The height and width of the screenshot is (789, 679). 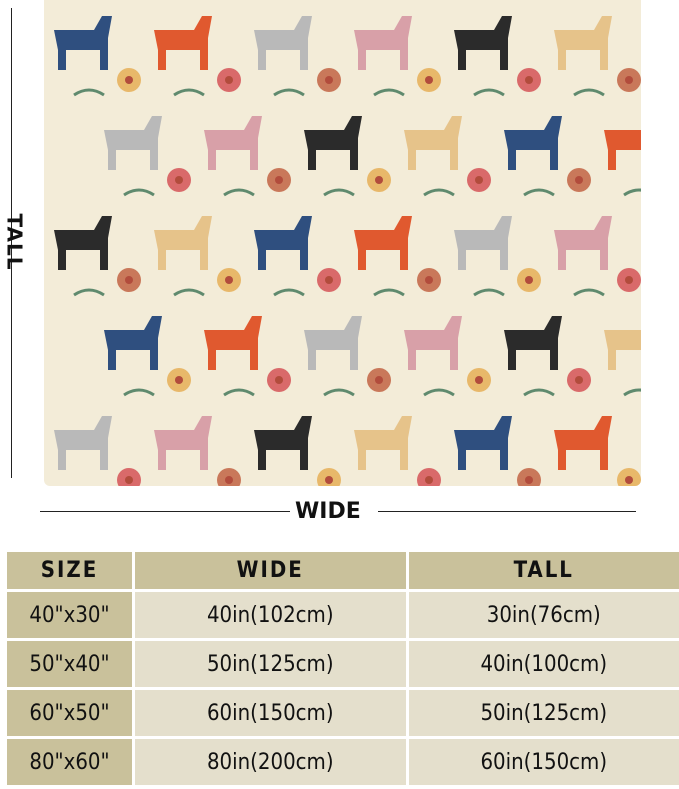 What do you see at coordinates (542, 615) in the screenshot?
I see `tall-cell: 30in(76cm)` at bounding box center [542, 615].